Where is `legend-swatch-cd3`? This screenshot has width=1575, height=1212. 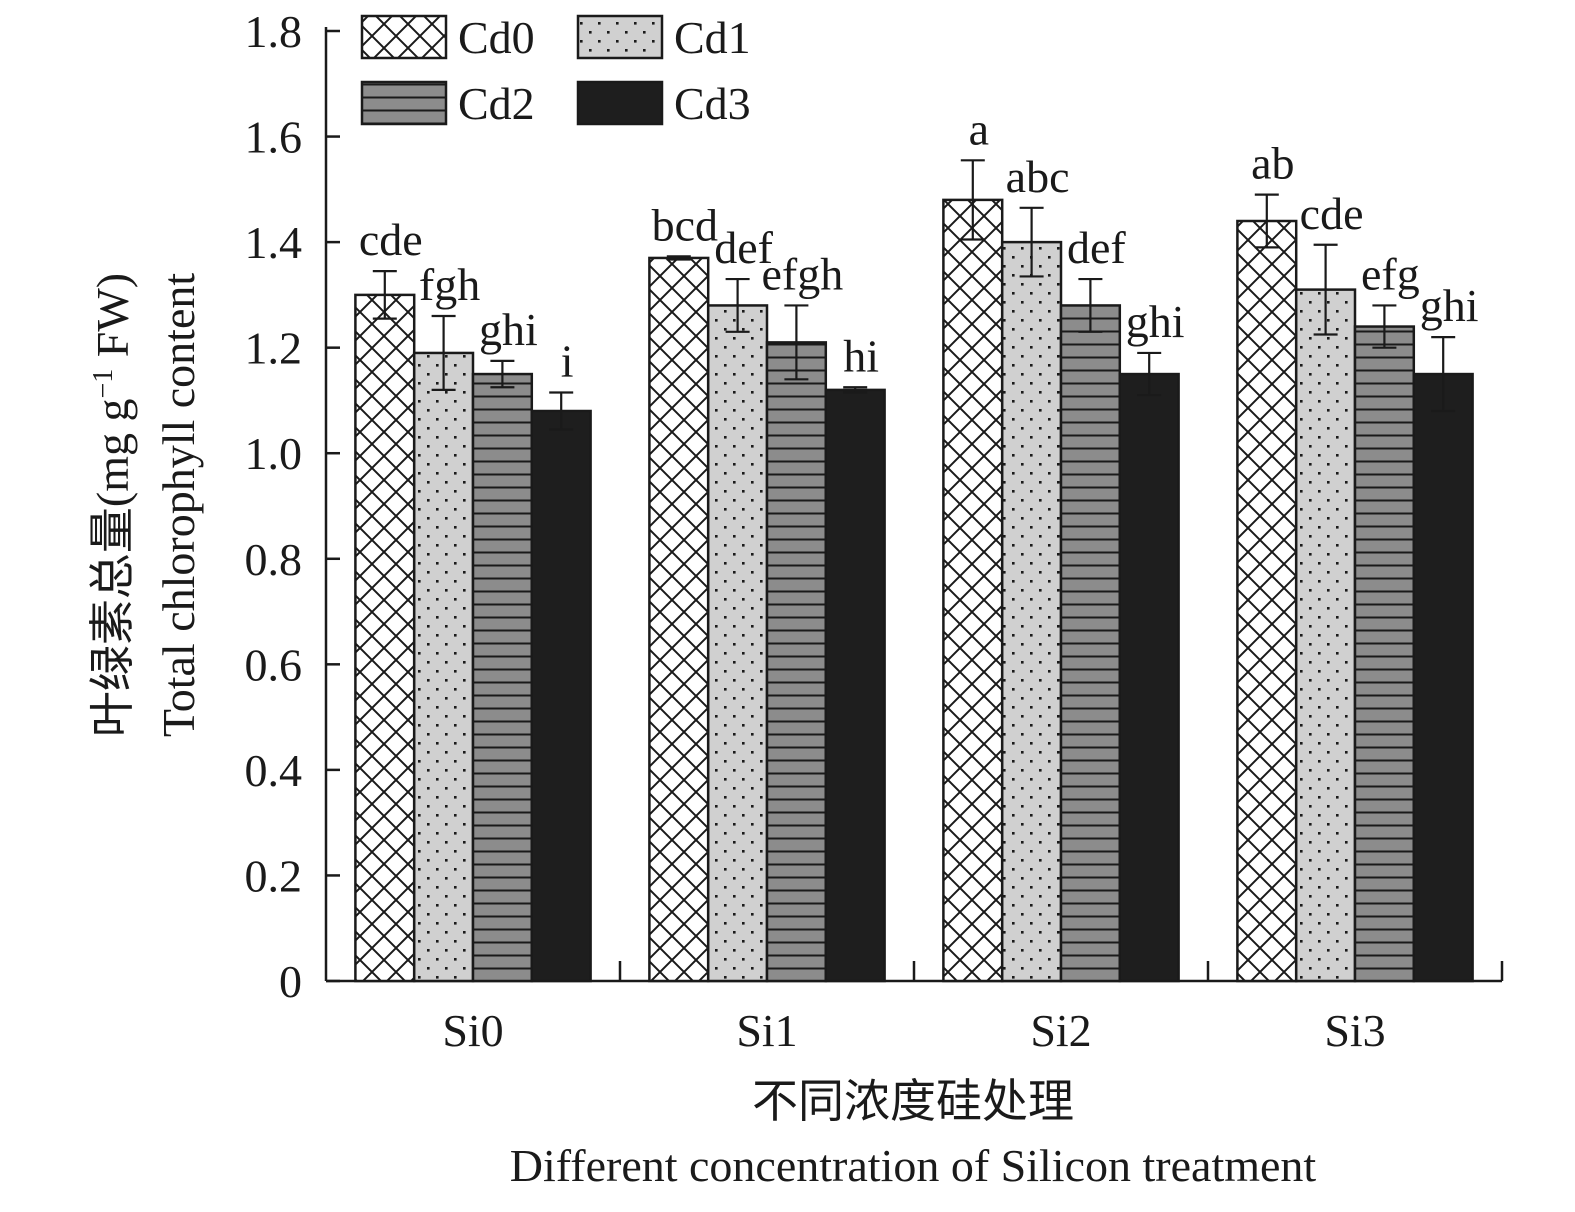 legend-swatch-cd3 is located at coordinates (620, 103).